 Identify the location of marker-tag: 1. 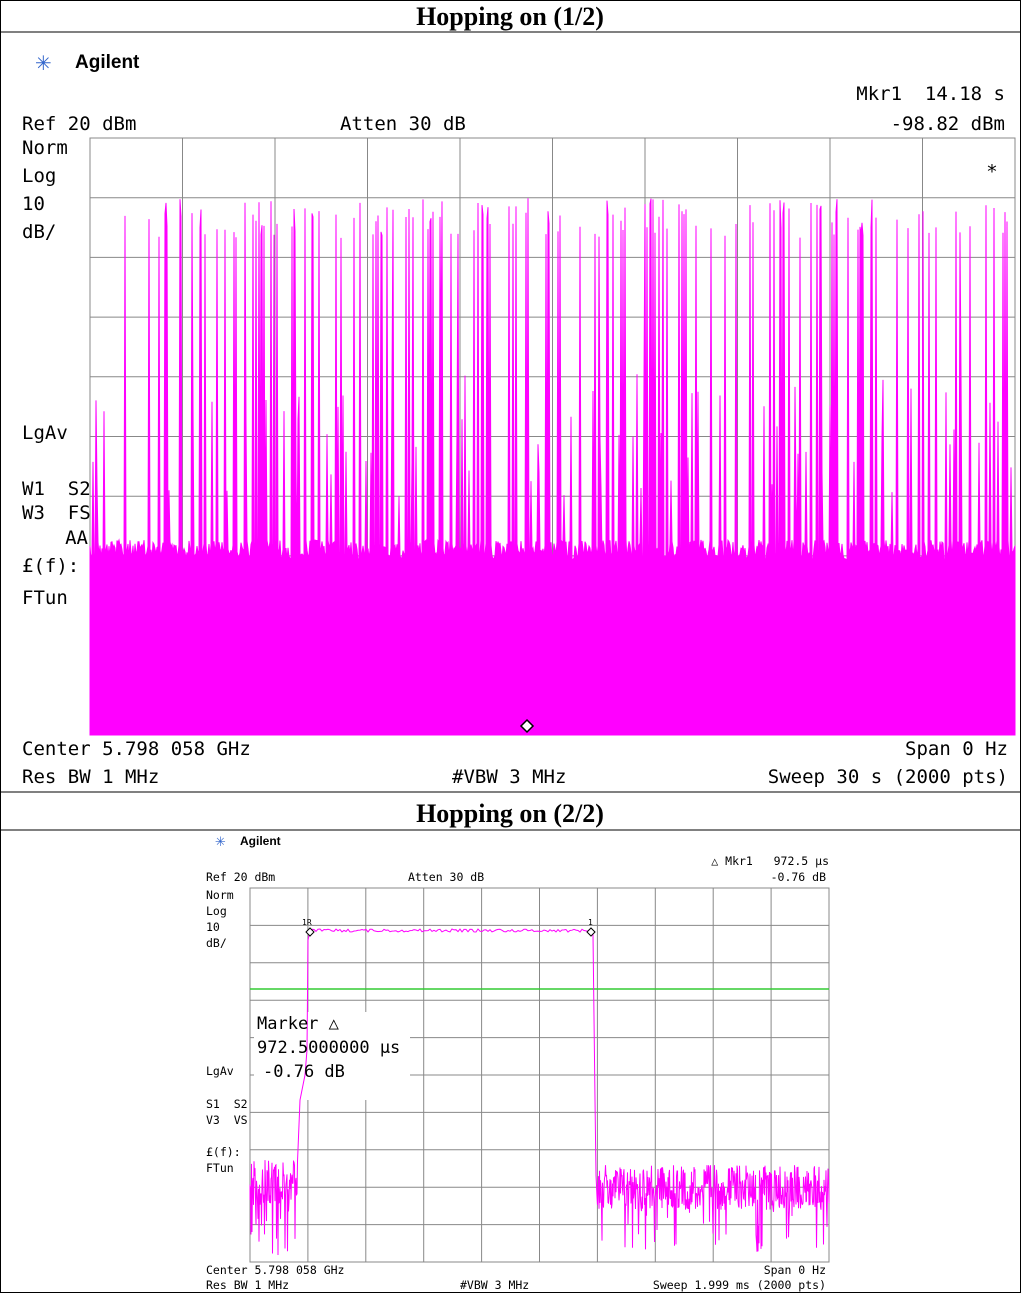
(590, 922).